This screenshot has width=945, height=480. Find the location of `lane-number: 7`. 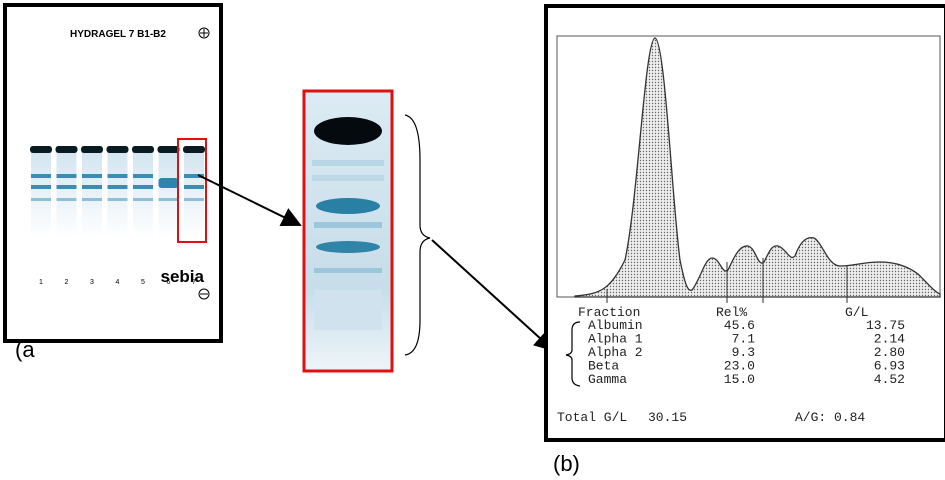

lane-number: 7 is located at coordinates (194, 282).